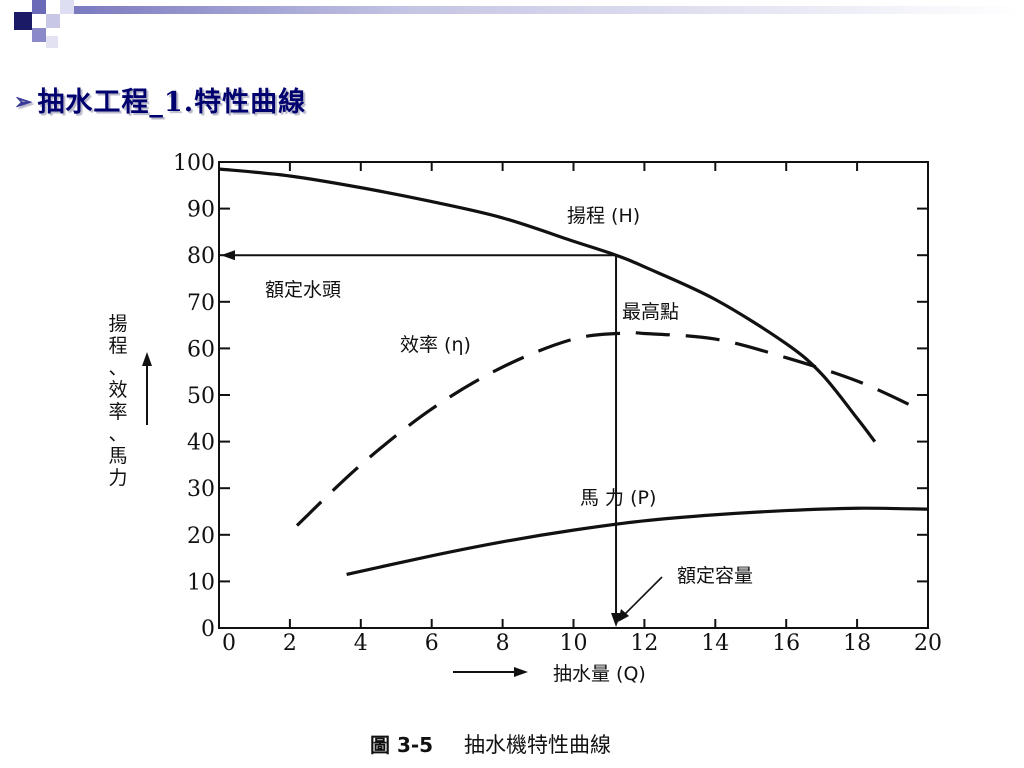  I want to click on series-label-power: 馬 力 (P), so click(618, 498).